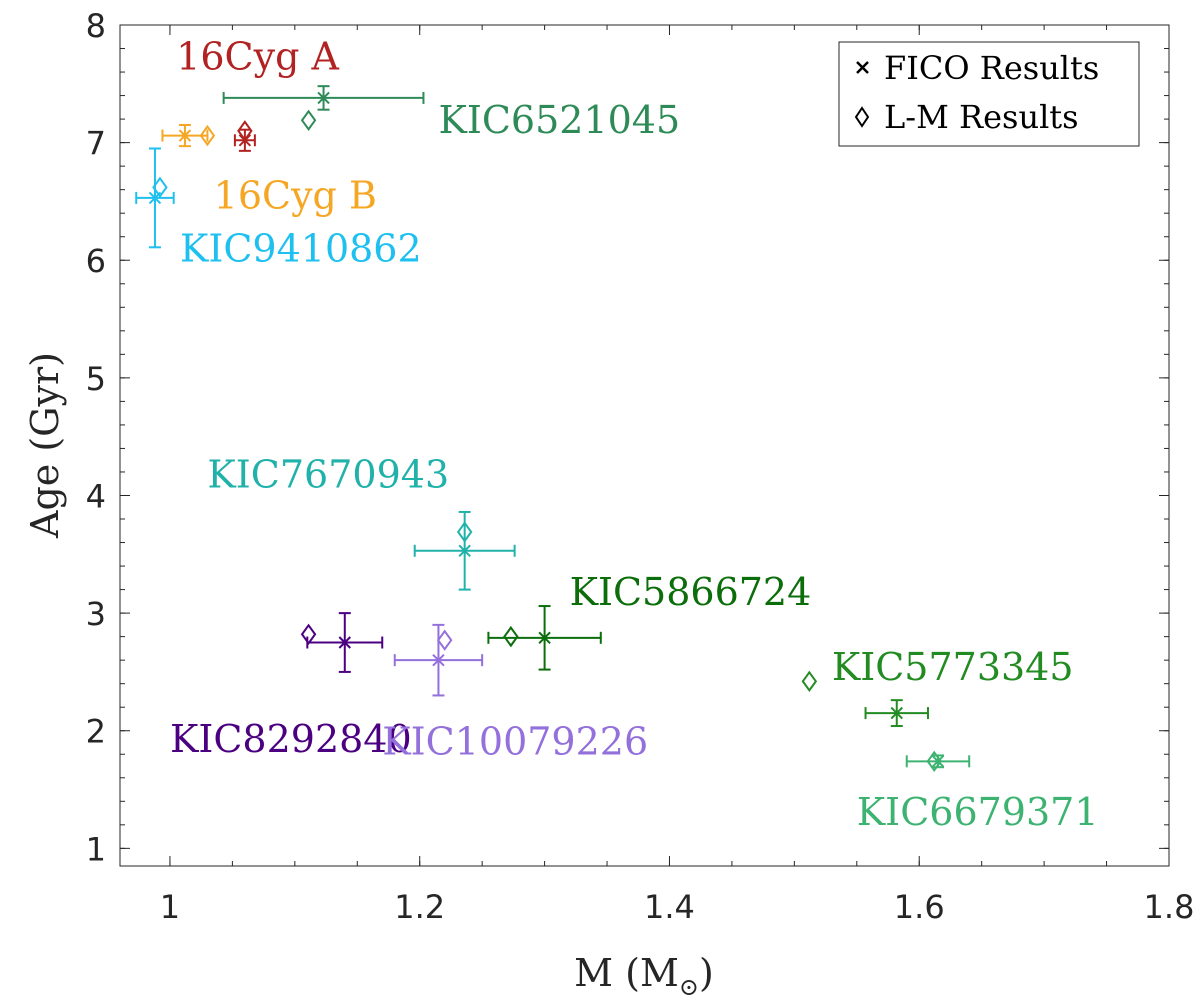 The image size is (1200, 1001). I want to click on star-label-kic7670943: KIC7670943, so click(328, 474).